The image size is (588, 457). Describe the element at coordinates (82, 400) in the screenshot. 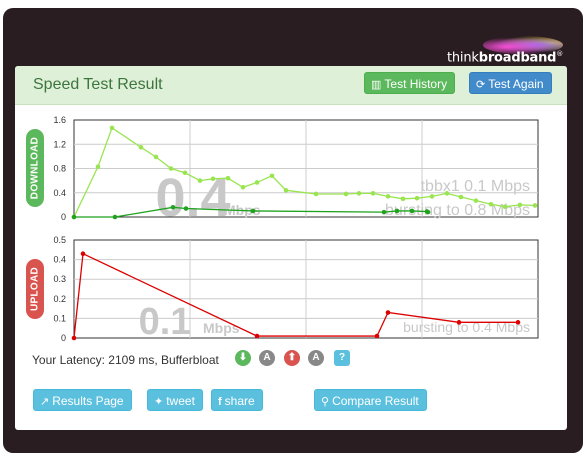

I see `results-page-button: ↗ Results Page` at that location.